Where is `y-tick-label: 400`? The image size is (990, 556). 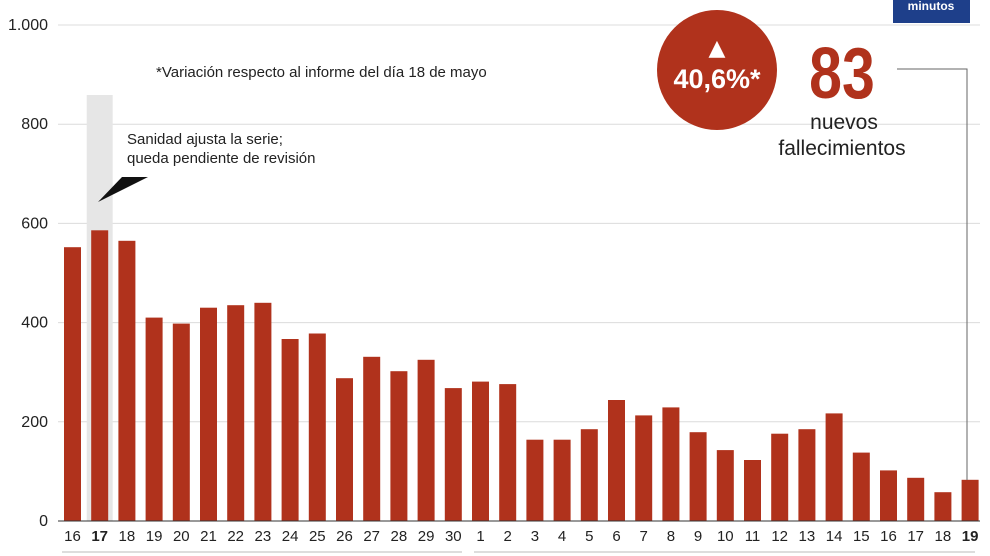 y-tick-label: 400 is located at coordinates (34, 323).